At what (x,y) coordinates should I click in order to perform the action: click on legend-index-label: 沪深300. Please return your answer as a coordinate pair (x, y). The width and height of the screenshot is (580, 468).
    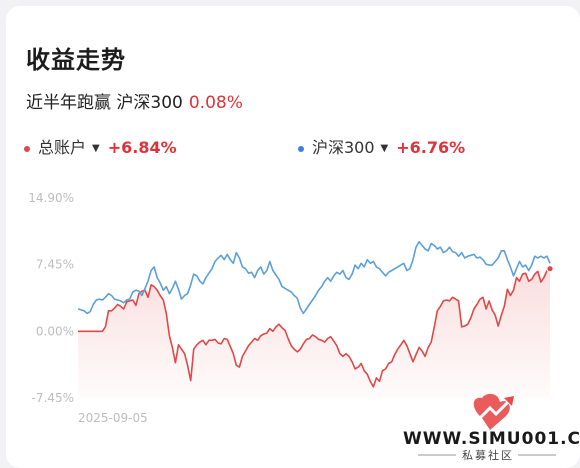
    Looking at the image, I should click on (343, 147).